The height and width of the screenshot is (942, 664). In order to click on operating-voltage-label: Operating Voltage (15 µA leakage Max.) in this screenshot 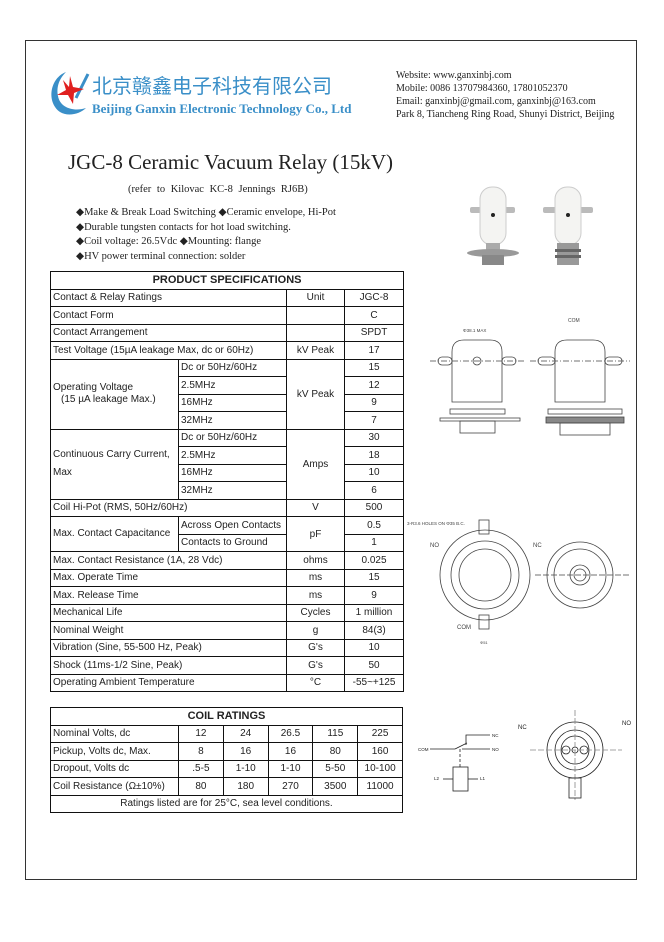, I will do `click(114, 394)`.